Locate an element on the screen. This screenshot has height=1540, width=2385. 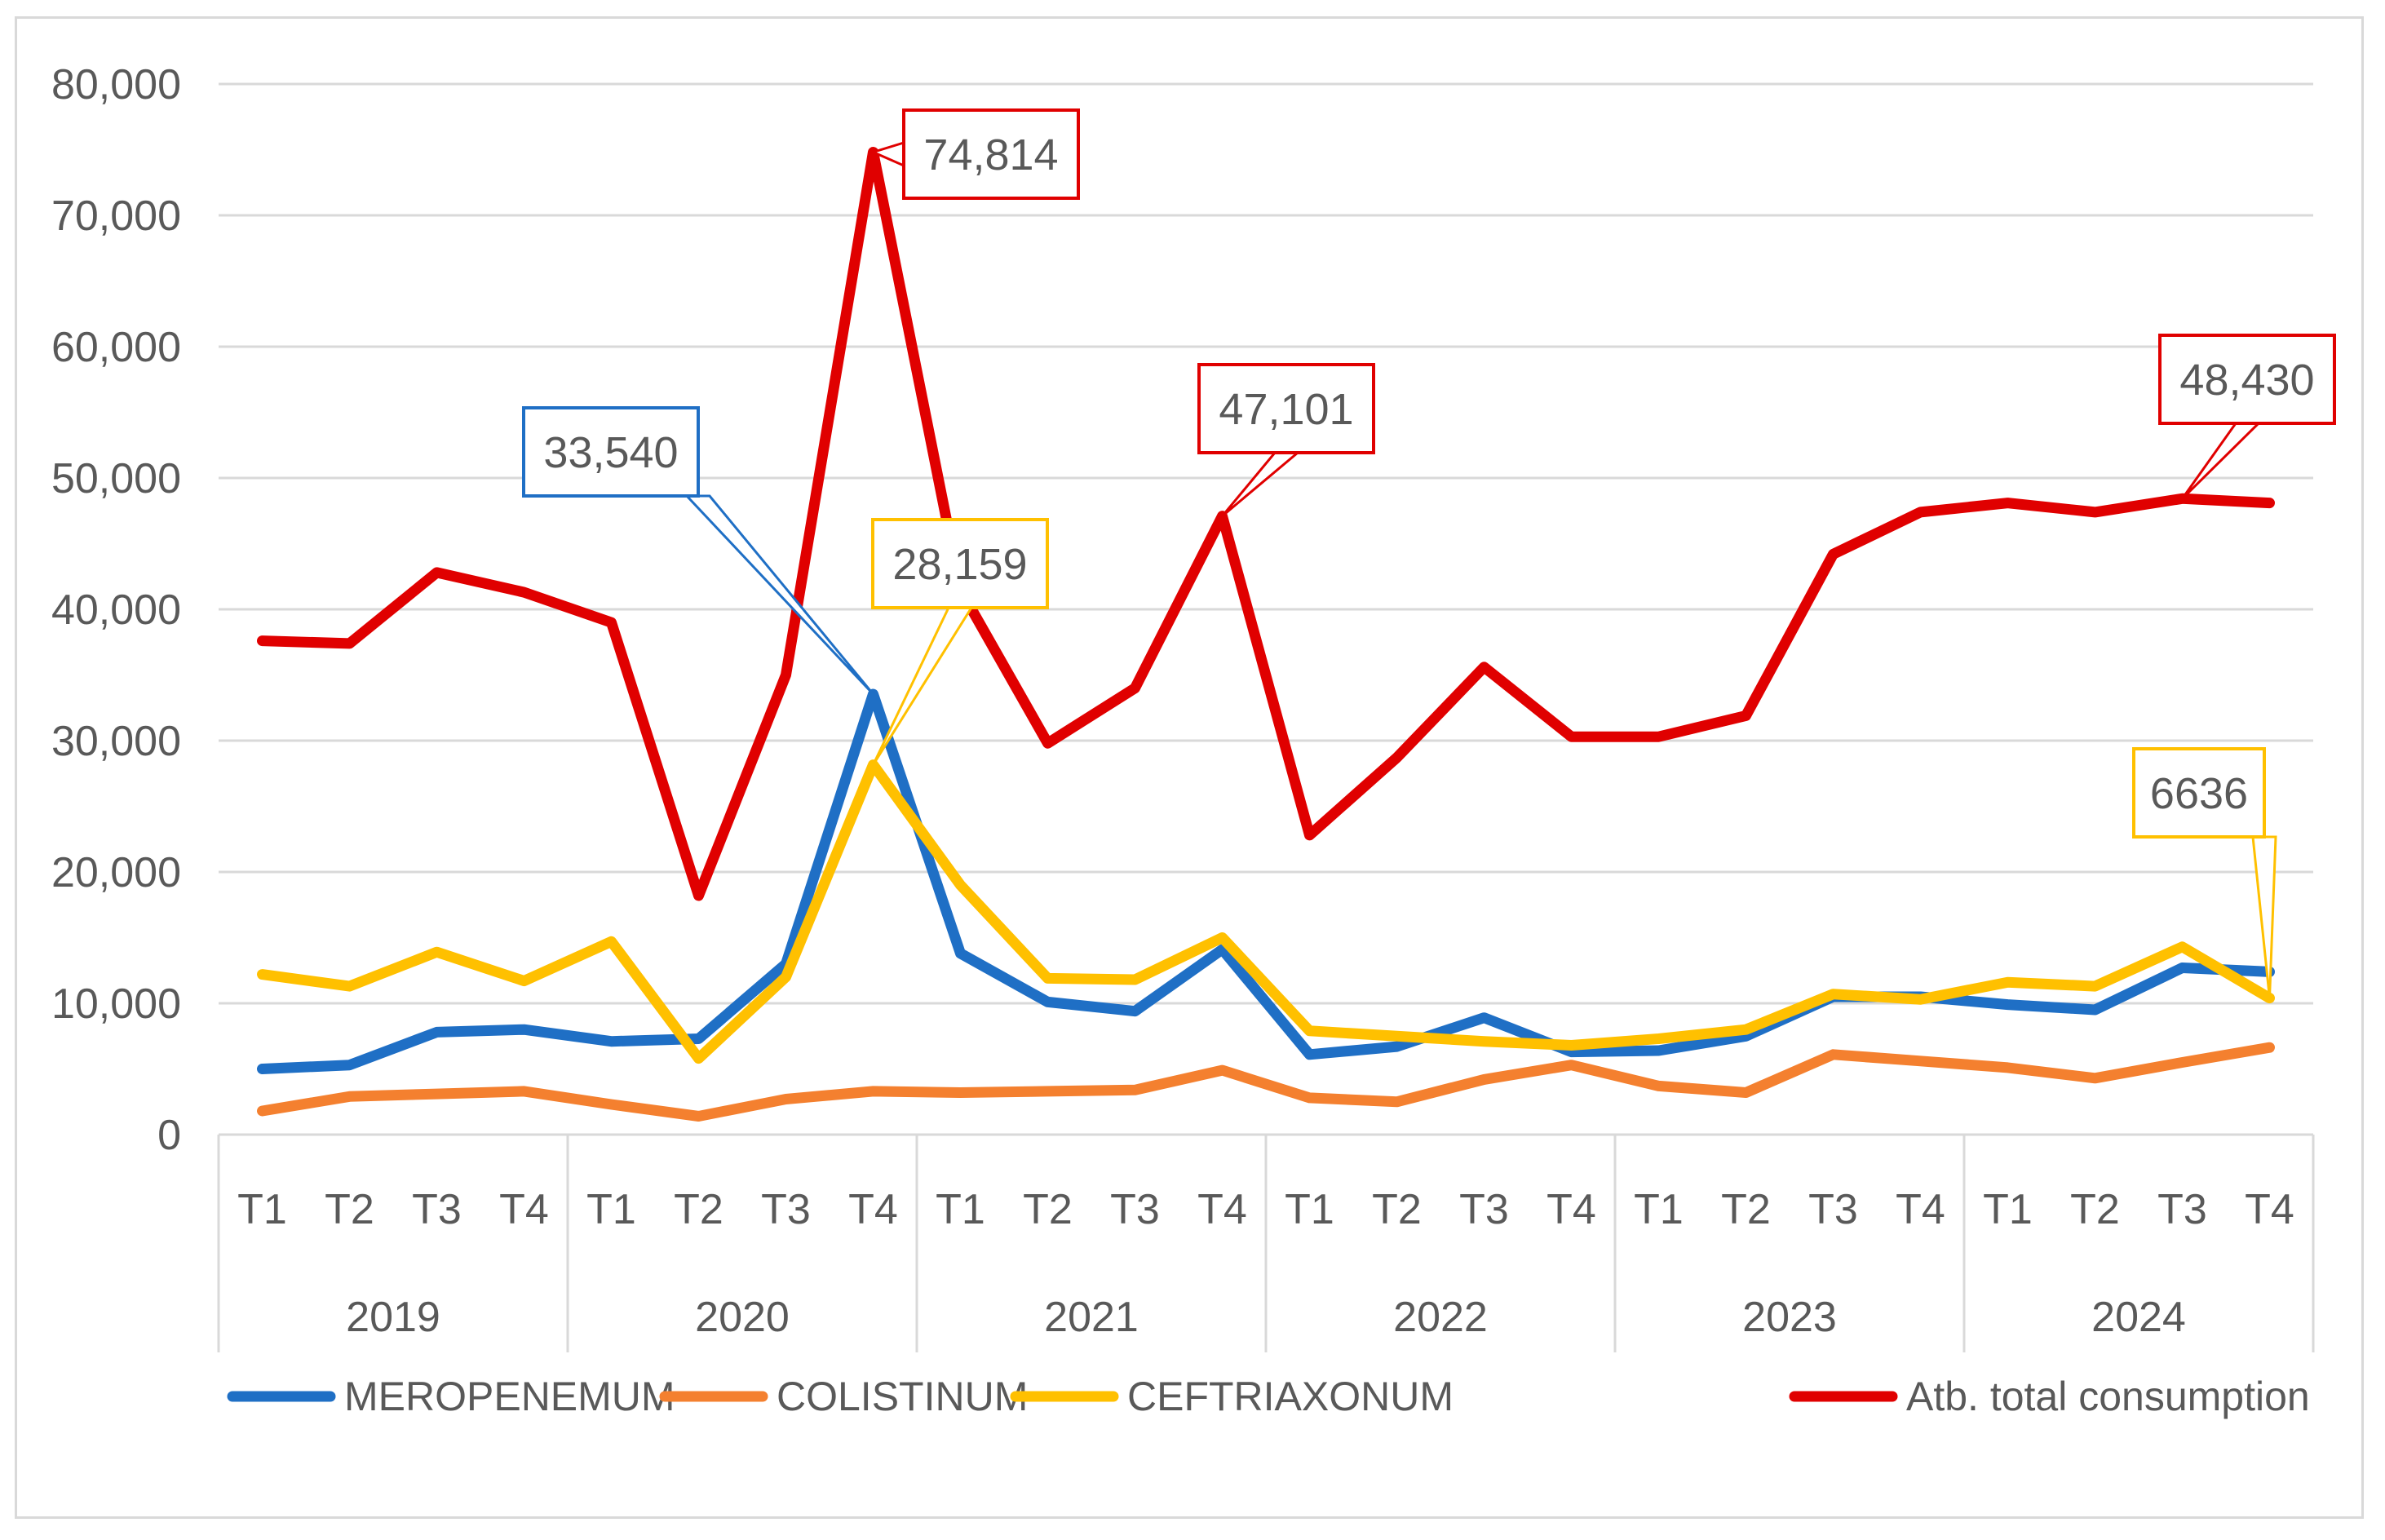
callout-74814: 74,814 is located at coordinates (975, 154).